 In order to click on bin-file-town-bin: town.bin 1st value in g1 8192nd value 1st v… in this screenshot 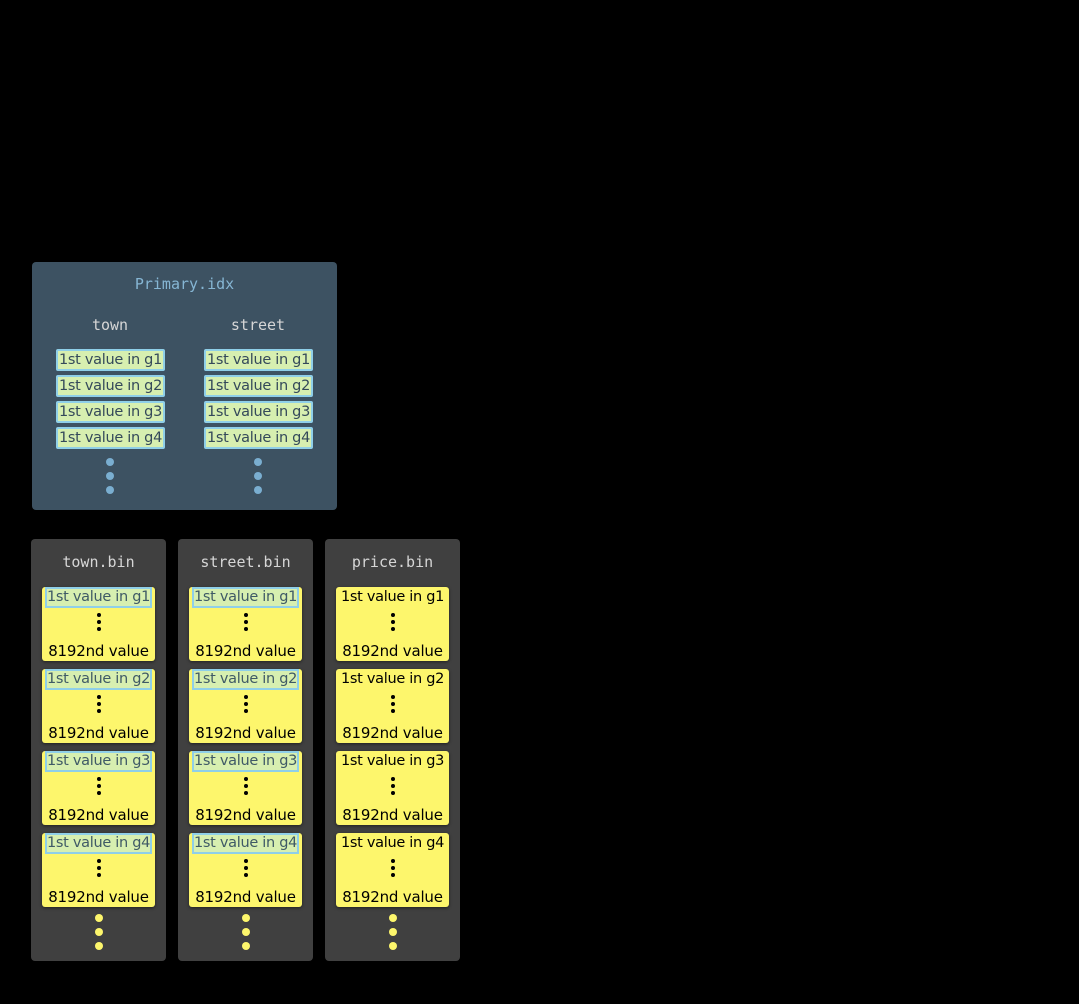, I will do `click(98, 750)`.